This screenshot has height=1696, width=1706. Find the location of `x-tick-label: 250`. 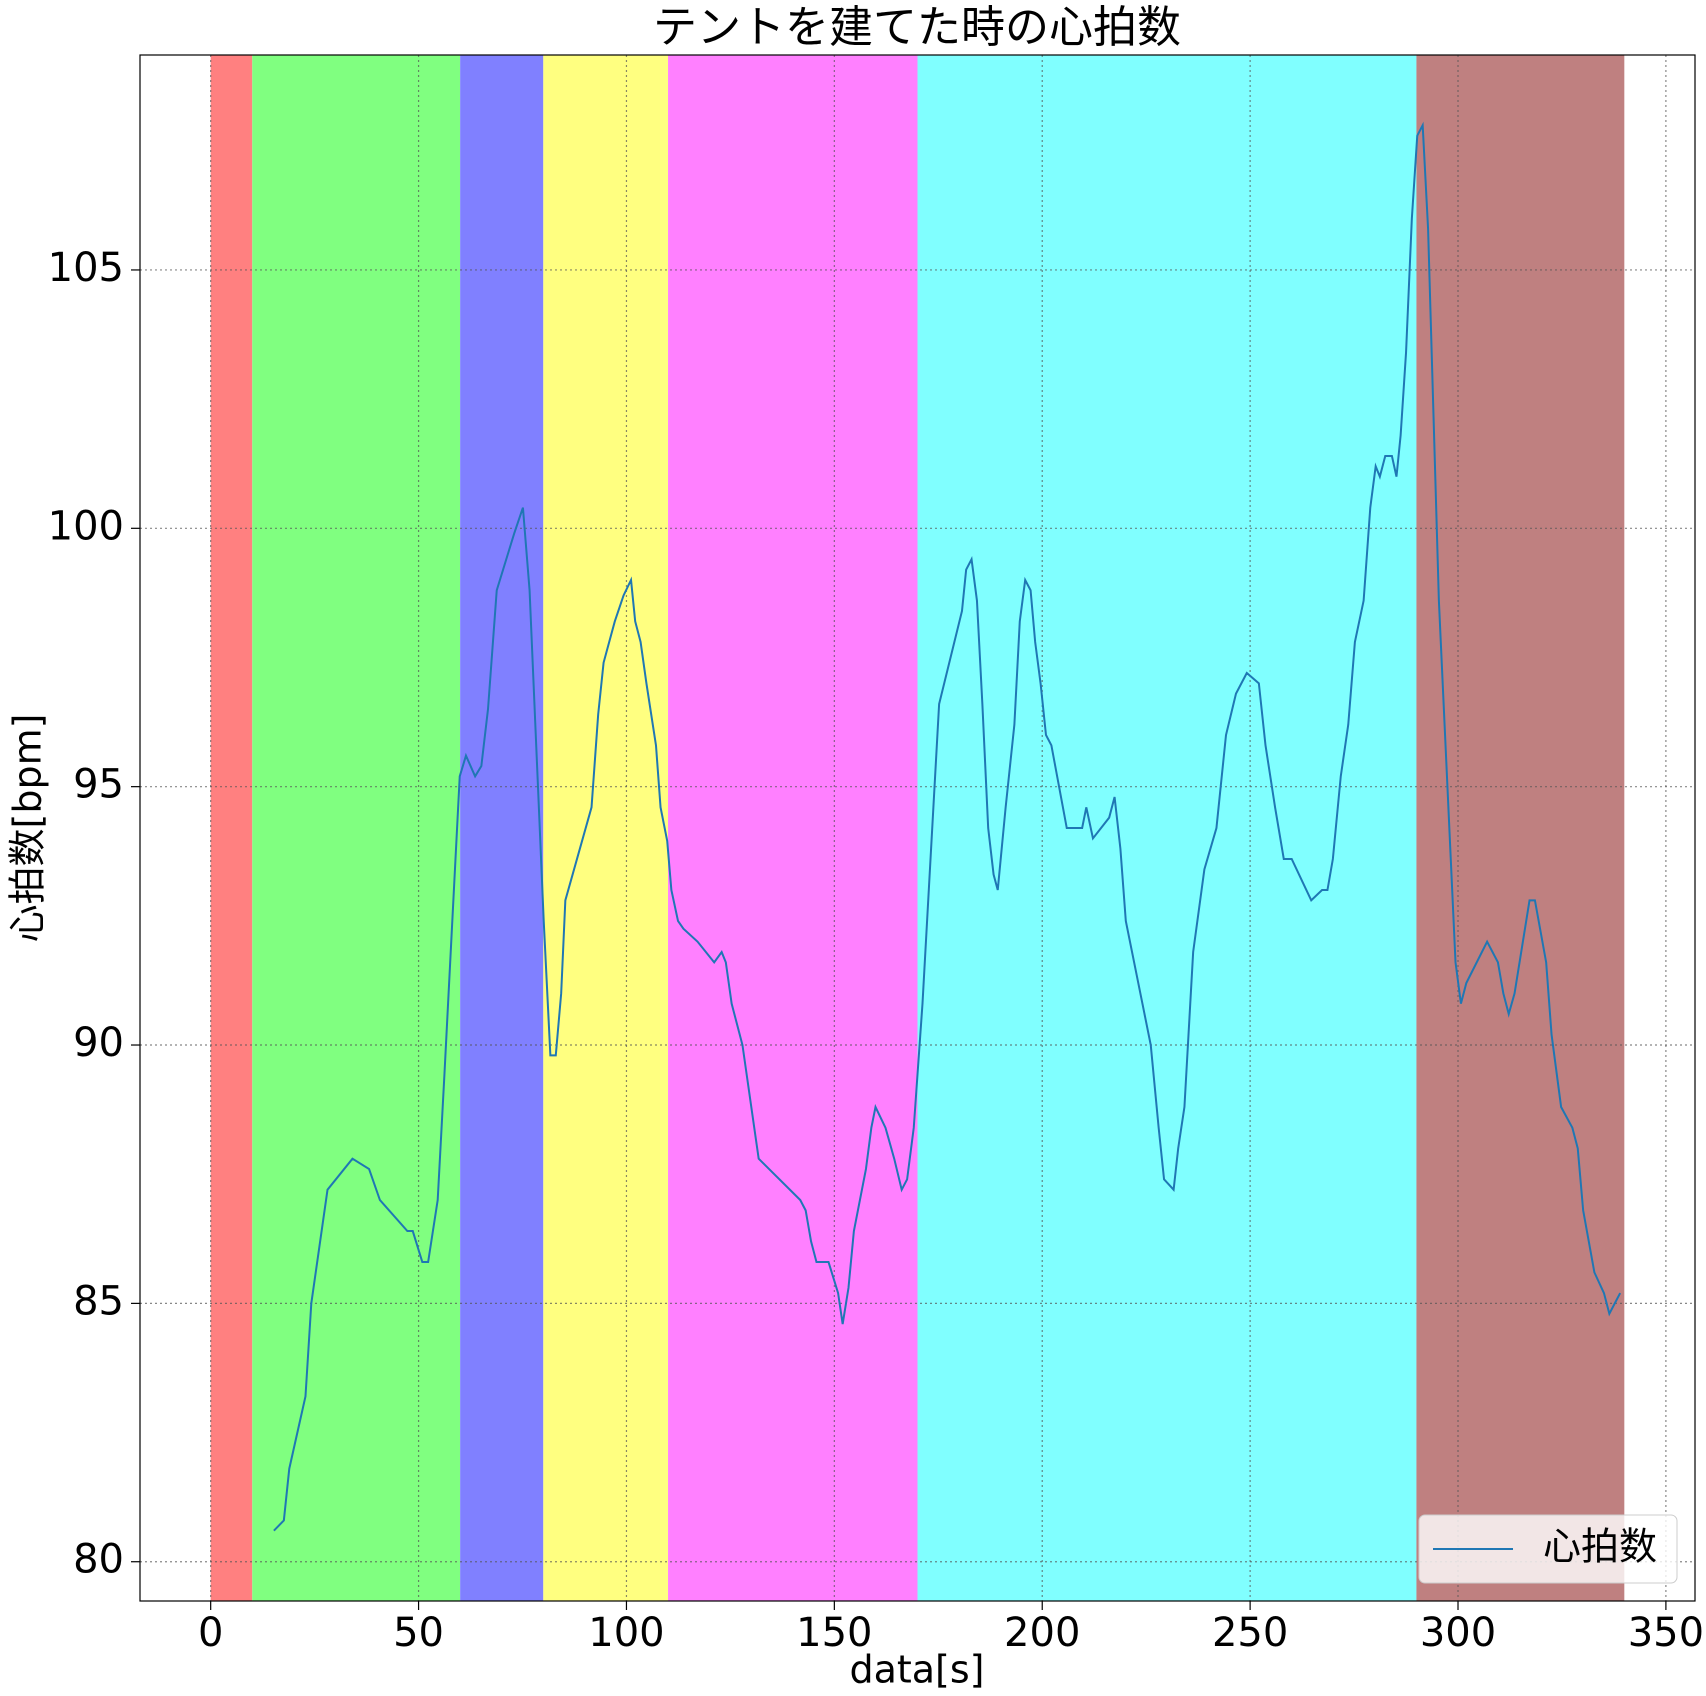

x-tick-label: 250 is located at coordinates (1250, 1633).